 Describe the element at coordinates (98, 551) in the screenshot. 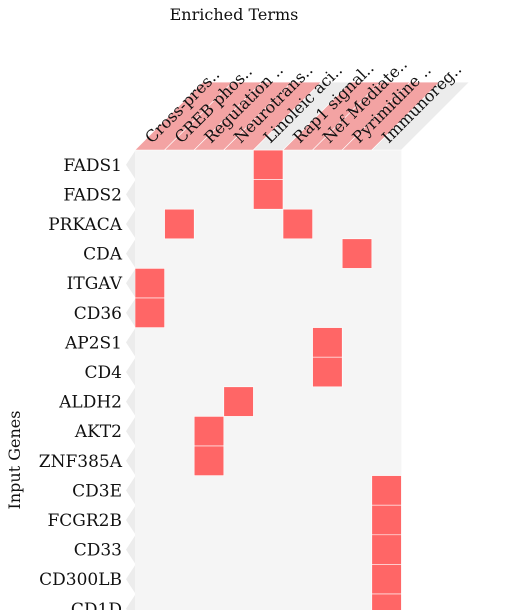

I see `row-label: CD33` at that location.